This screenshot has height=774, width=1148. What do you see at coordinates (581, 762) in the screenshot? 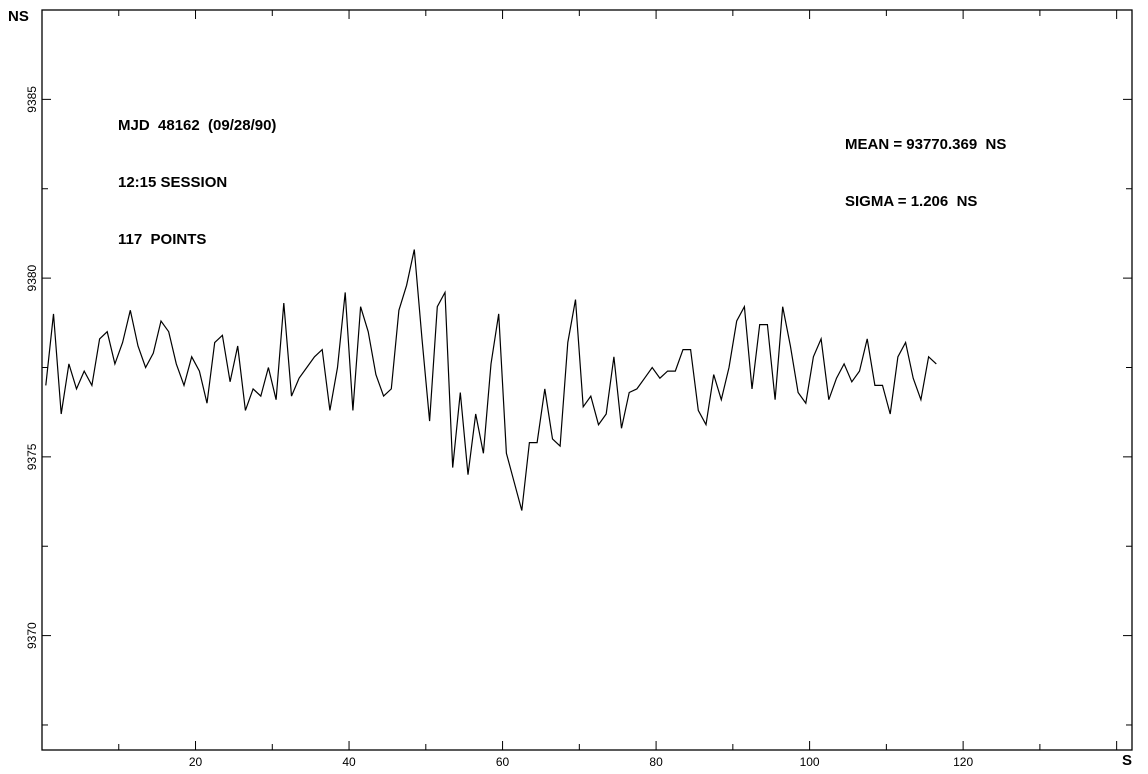
I see `x-tick-labels: 20 40 60 80 100 120` at bounding box center [581, 762].